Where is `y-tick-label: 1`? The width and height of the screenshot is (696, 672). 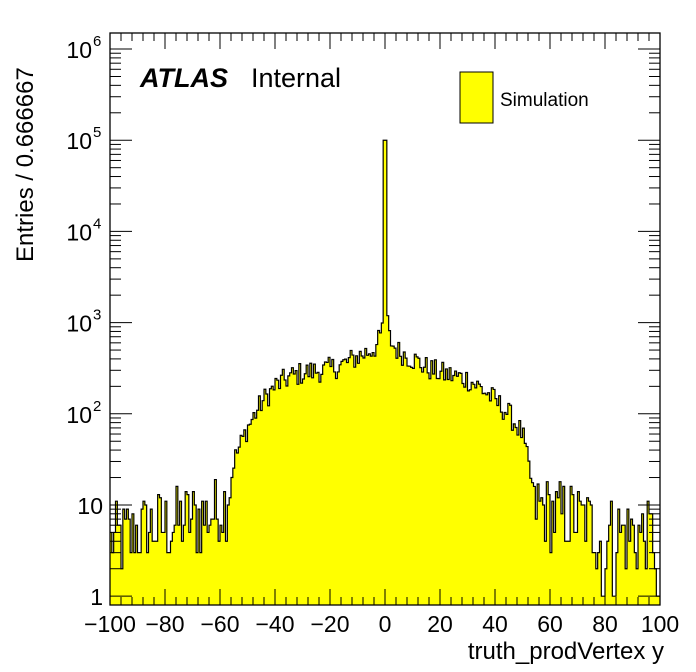
y-tick-label: 1 is located at coordinates (96, 597).